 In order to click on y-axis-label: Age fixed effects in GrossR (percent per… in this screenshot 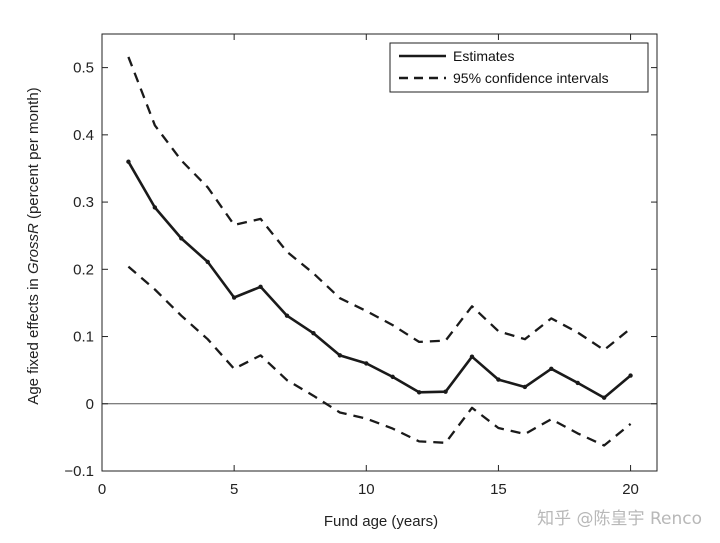, I will do `click(33, 245)`.